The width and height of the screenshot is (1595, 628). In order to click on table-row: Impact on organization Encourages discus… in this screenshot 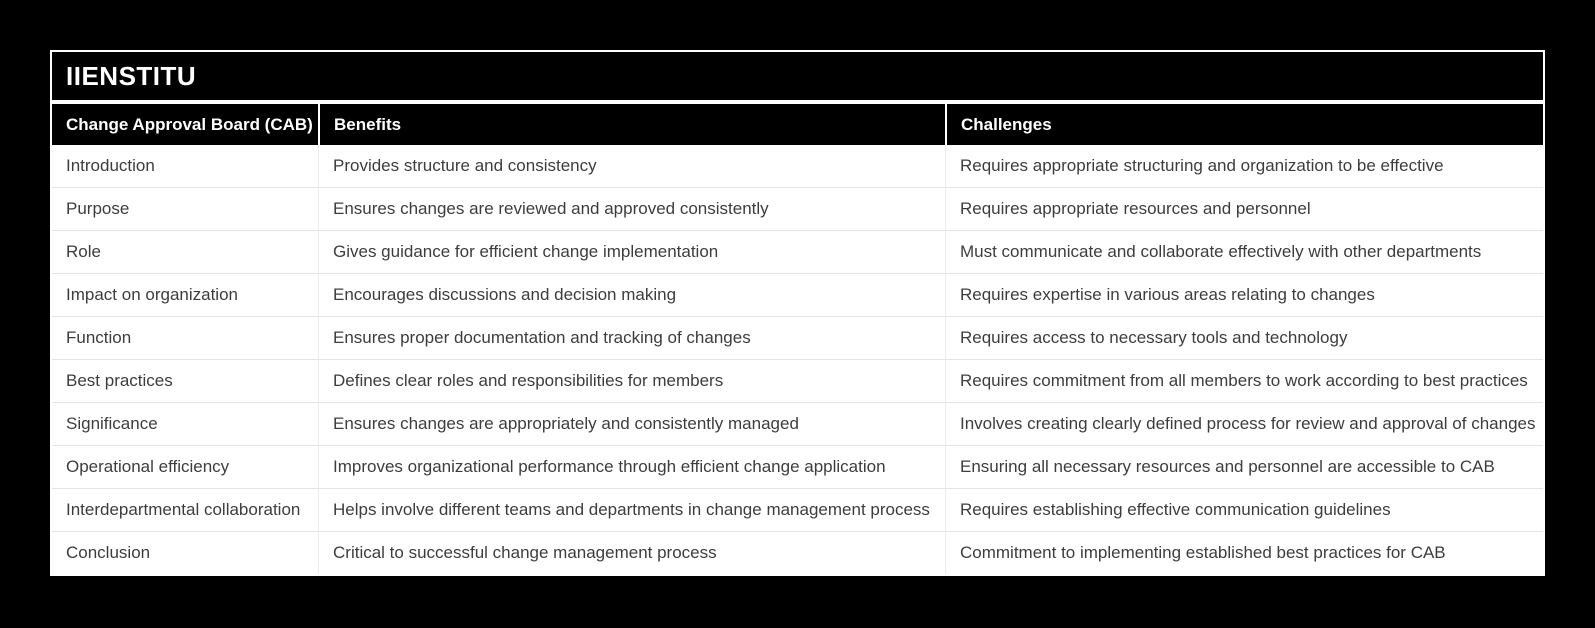, I will do `click(797, 295)`.